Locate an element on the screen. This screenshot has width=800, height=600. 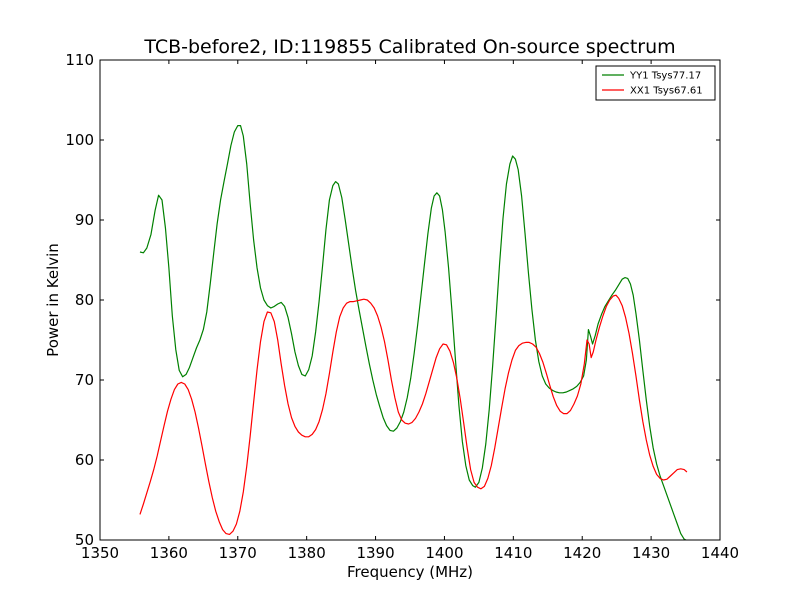
x-tick-label: 1440 is located at coordinates (720, 553).